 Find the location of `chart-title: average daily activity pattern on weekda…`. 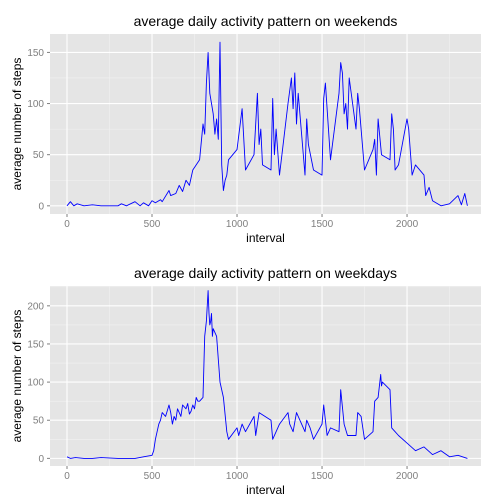

chart-title: average daily activity pattern on weekda… is located at coordinates (265, 273).